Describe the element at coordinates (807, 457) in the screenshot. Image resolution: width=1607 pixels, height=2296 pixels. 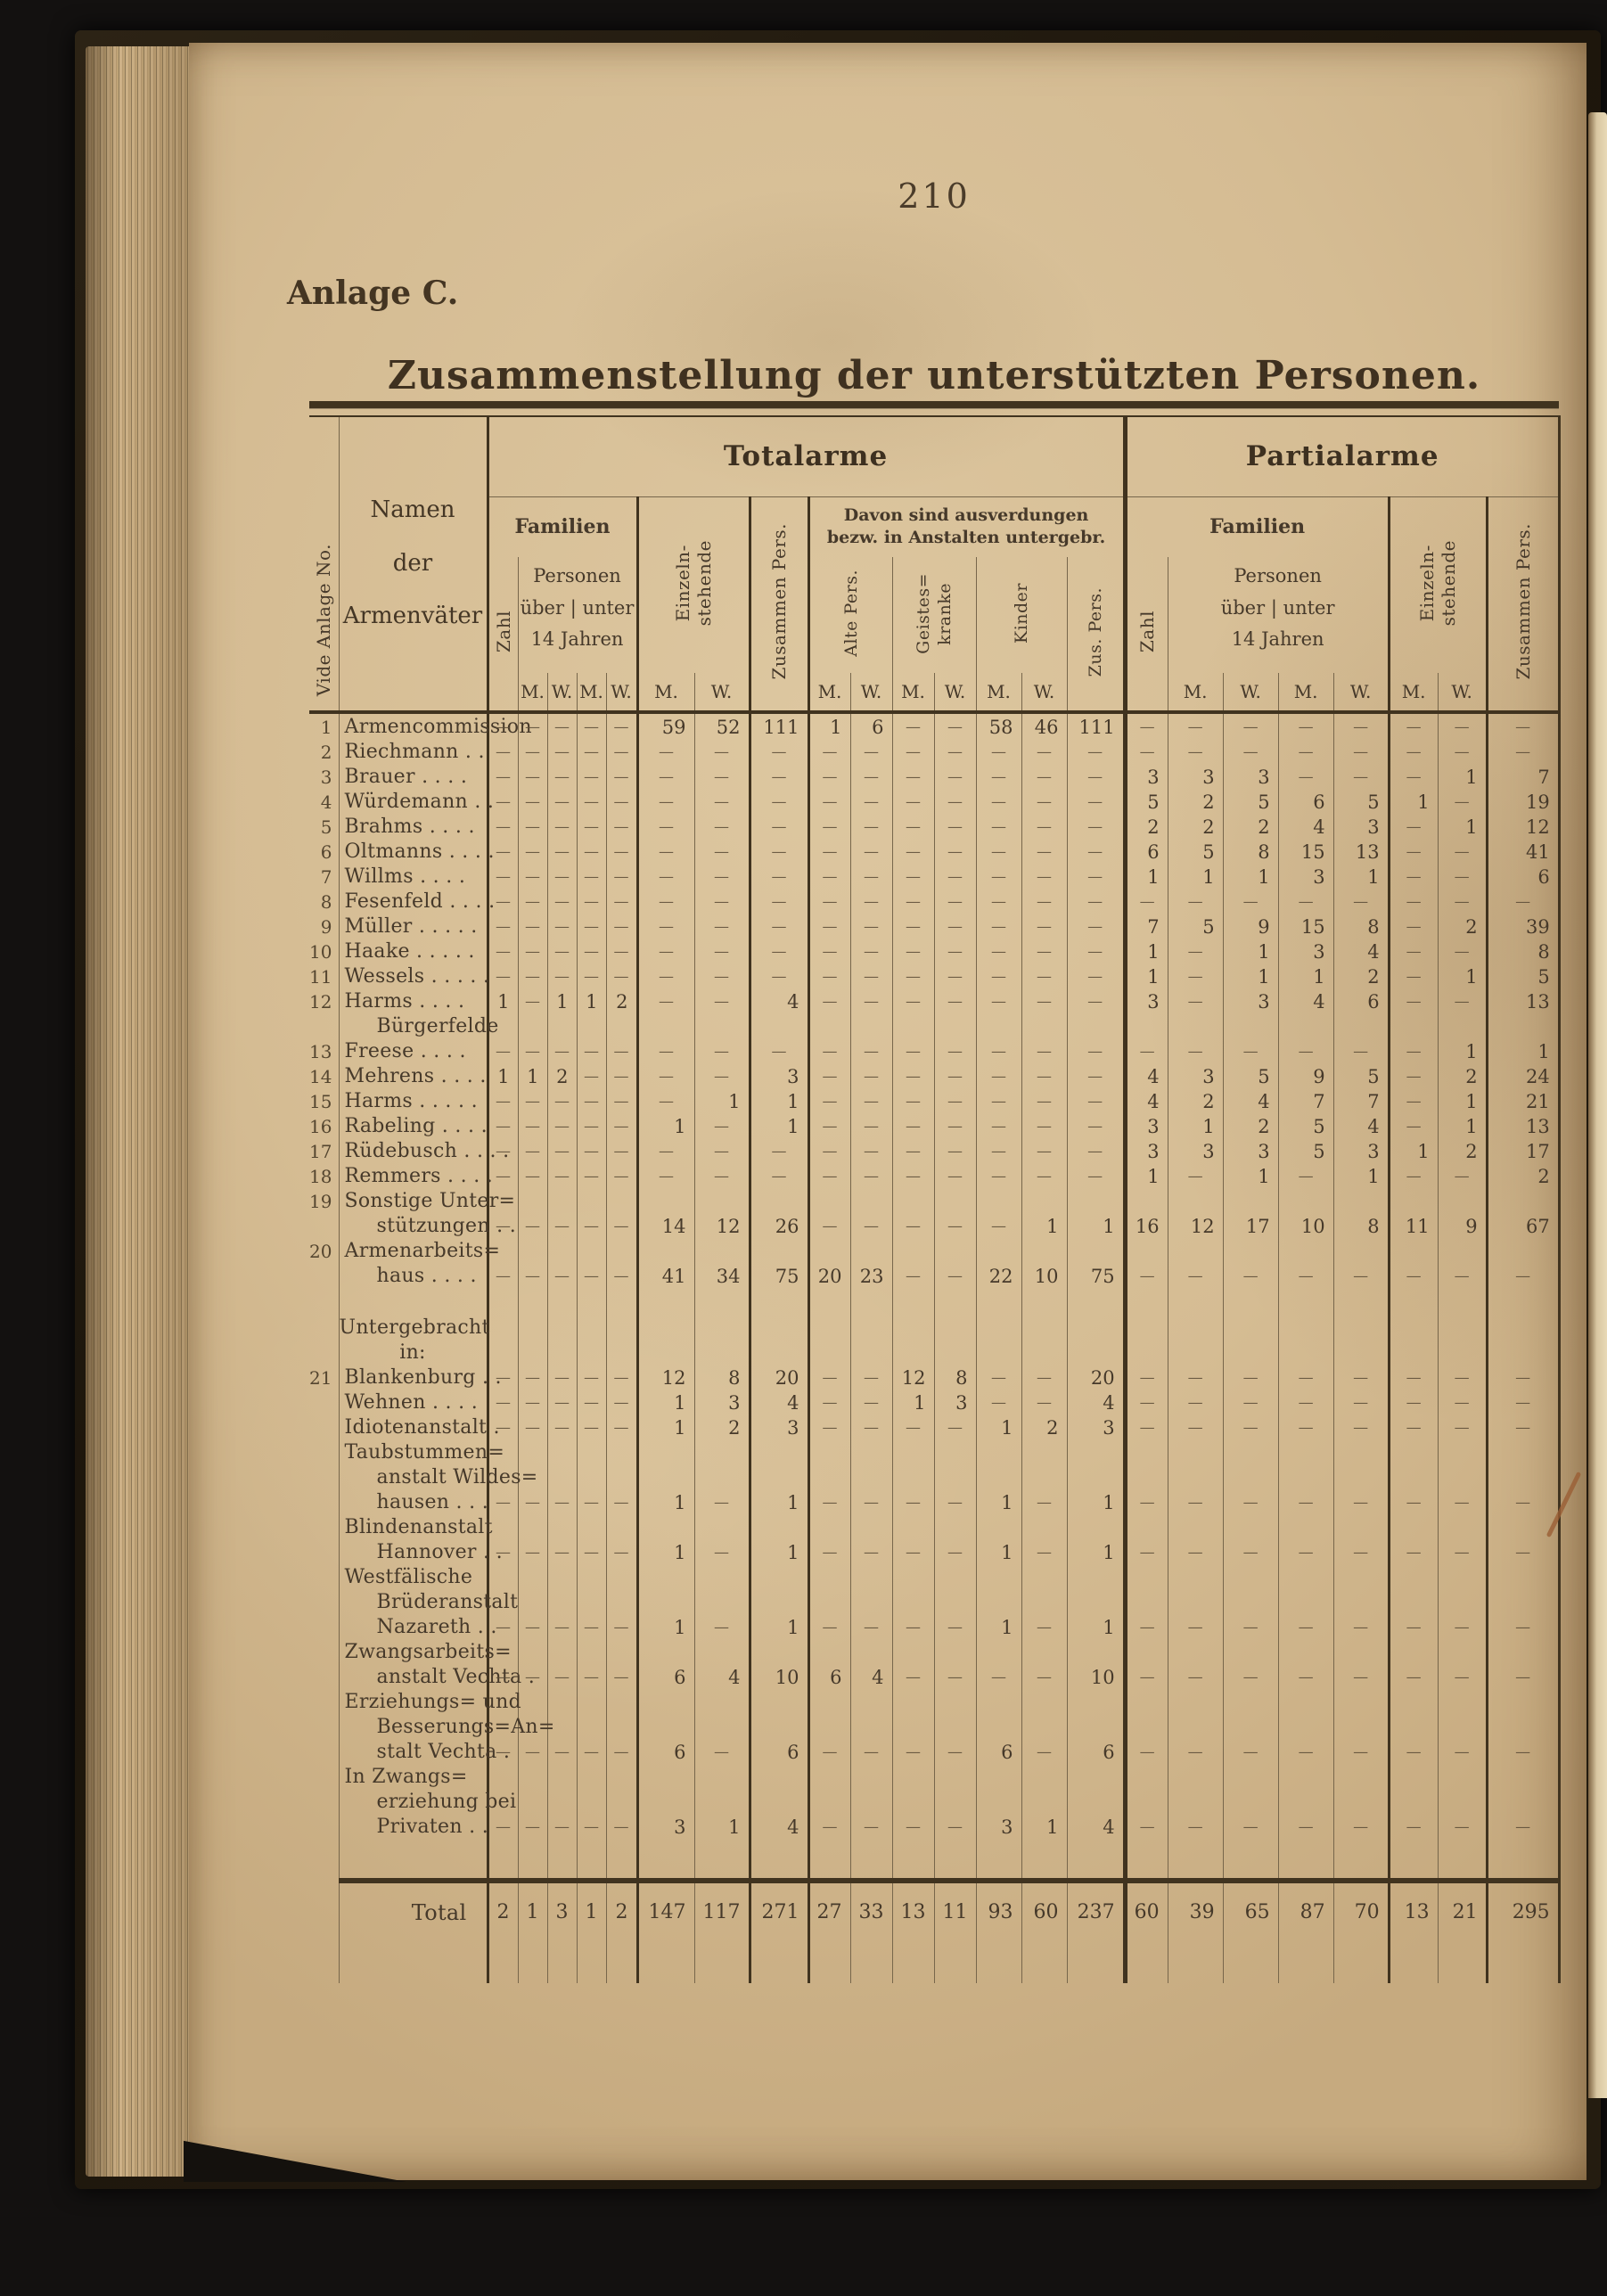
I see `group-header-totalarme: Totalarme` at that location.